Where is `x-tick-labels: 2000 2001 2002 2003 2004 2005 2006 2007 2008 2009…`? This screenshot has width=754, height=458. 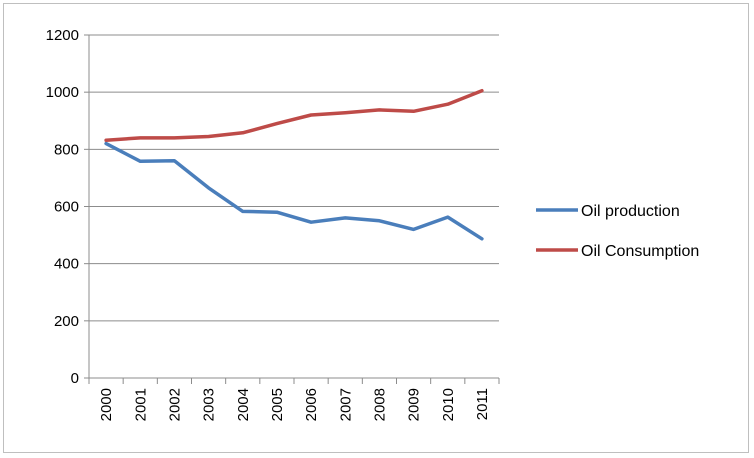 x-tick-labels: 2000 2001 2002 2003 2004 2005 2006 2007 2008 2009… is located at coordinates (294, 404).